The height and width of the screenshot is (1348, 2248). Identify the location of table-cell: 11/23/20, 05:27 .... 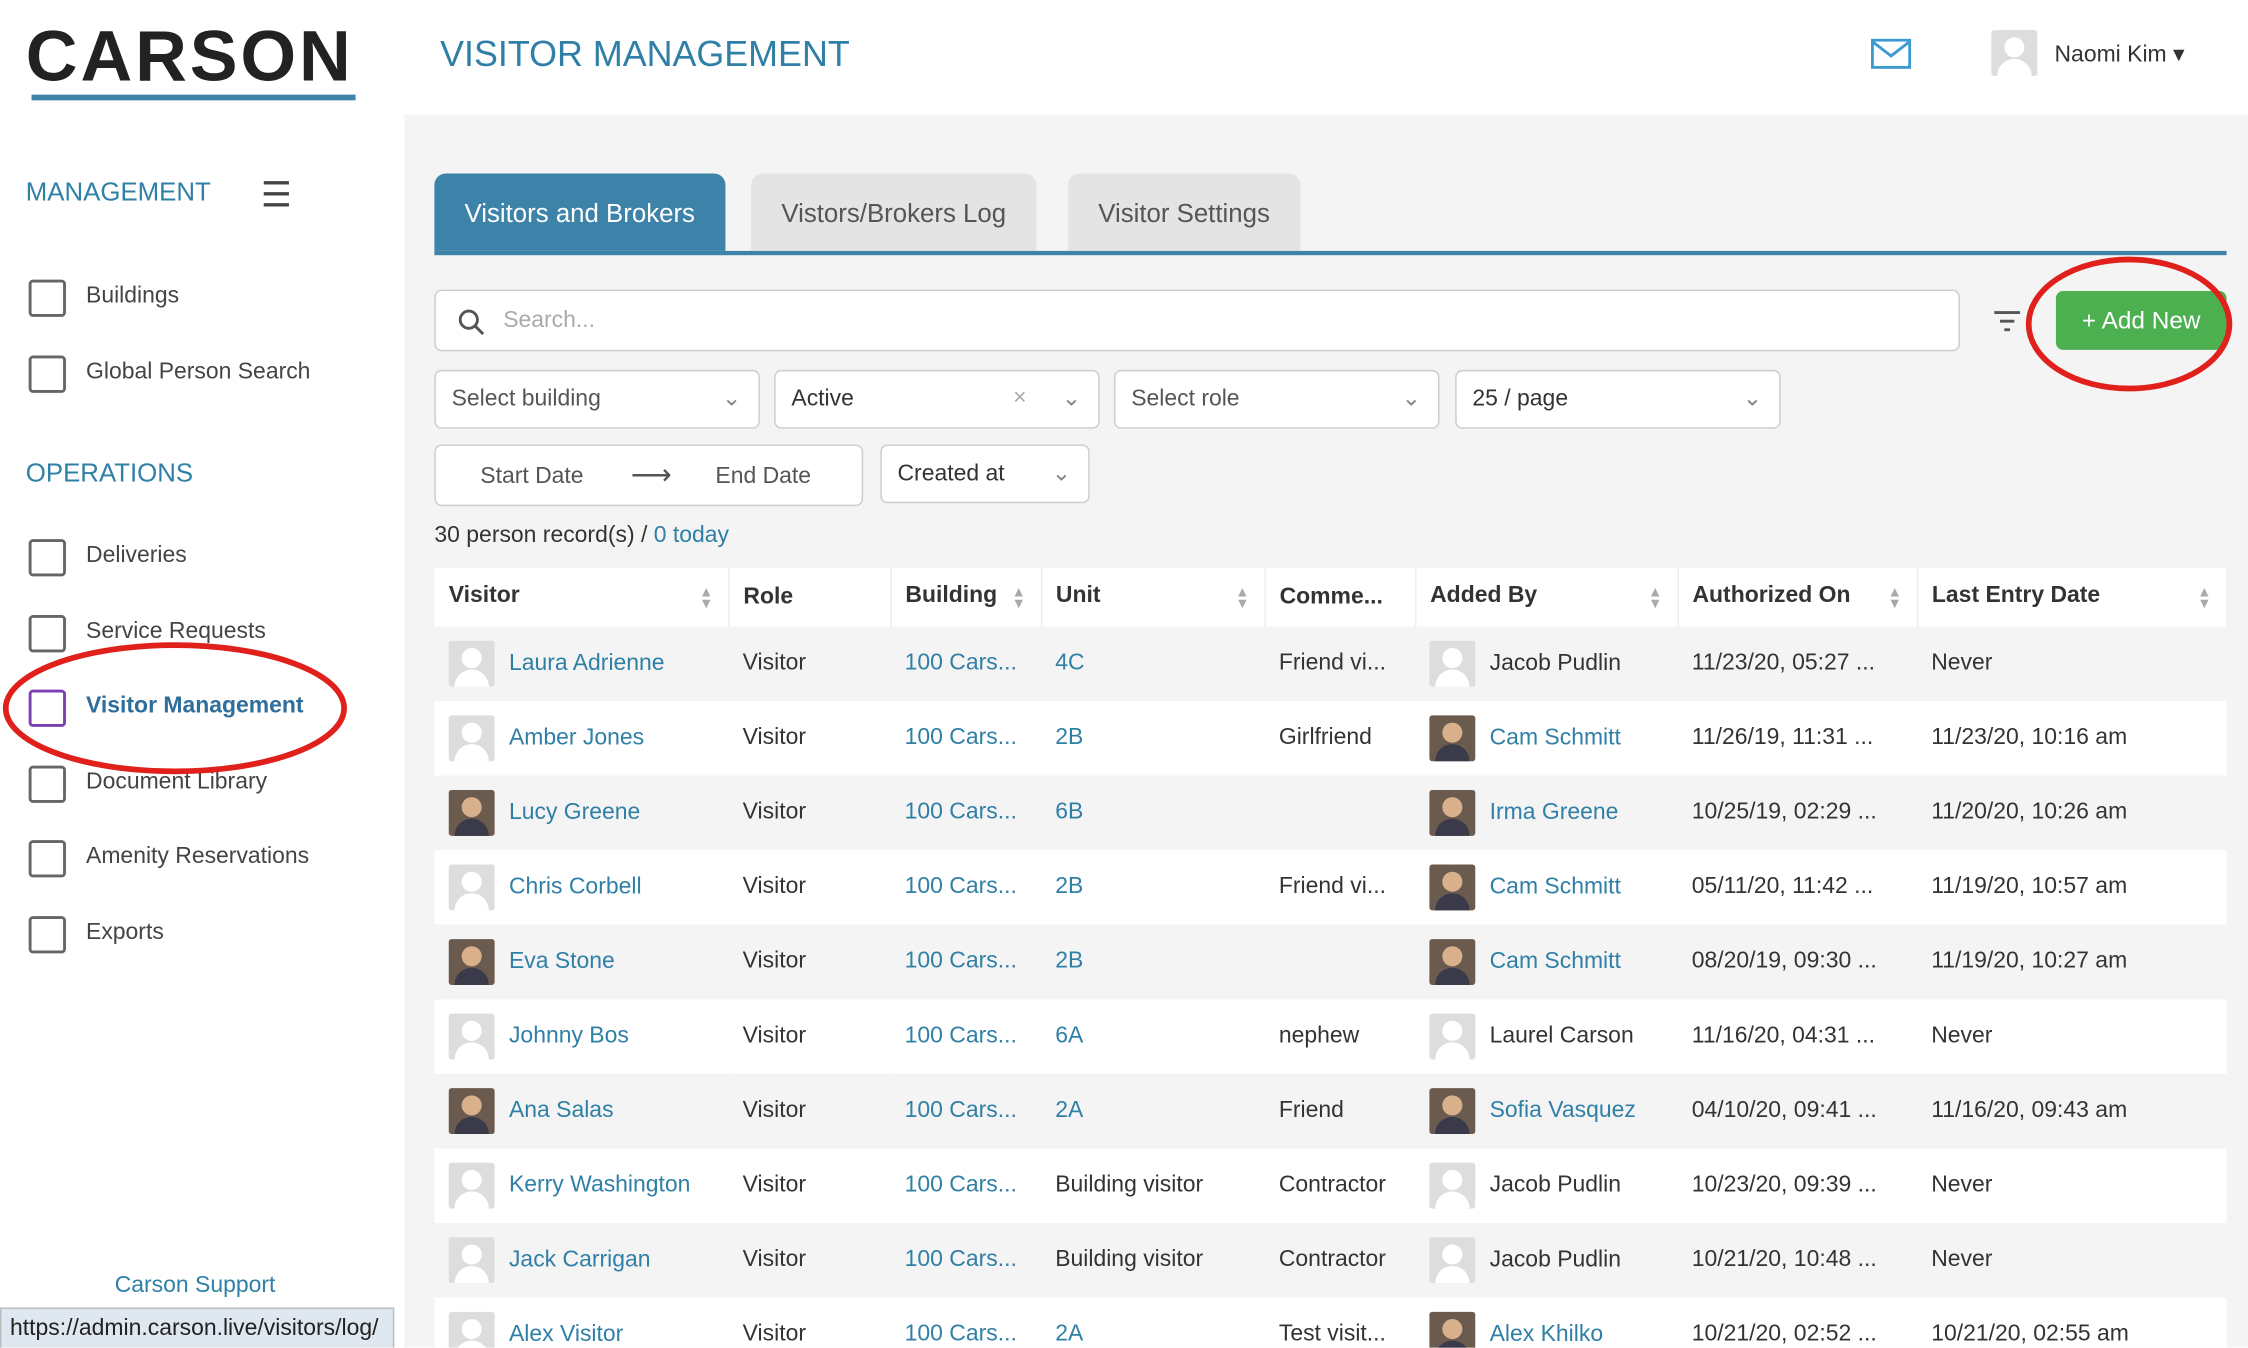
(1797, 664).